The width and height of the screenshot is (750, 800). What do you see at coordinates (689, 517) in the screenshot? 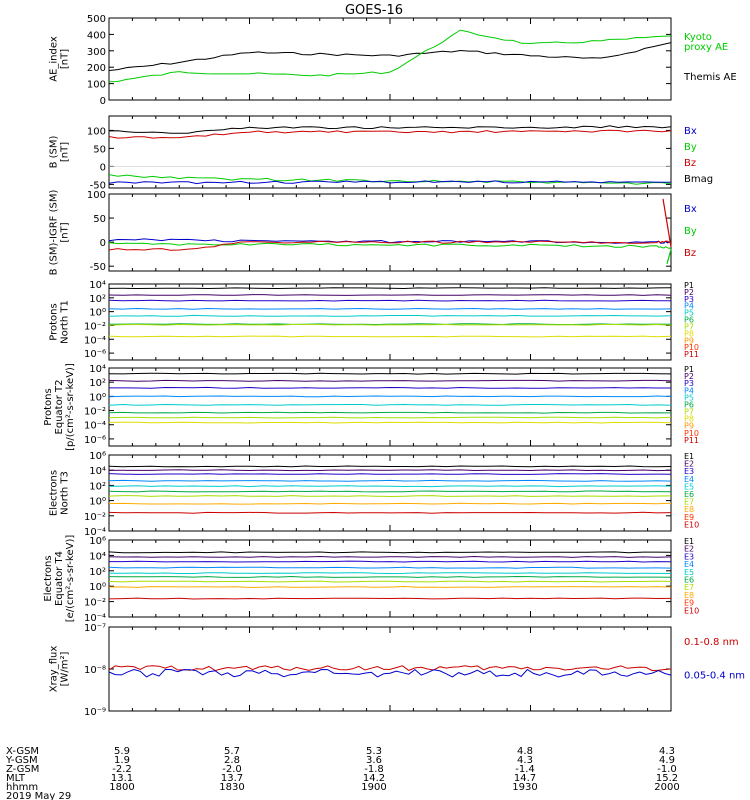
I see `legend-elec3: E9` at bounding box center [689, 517].